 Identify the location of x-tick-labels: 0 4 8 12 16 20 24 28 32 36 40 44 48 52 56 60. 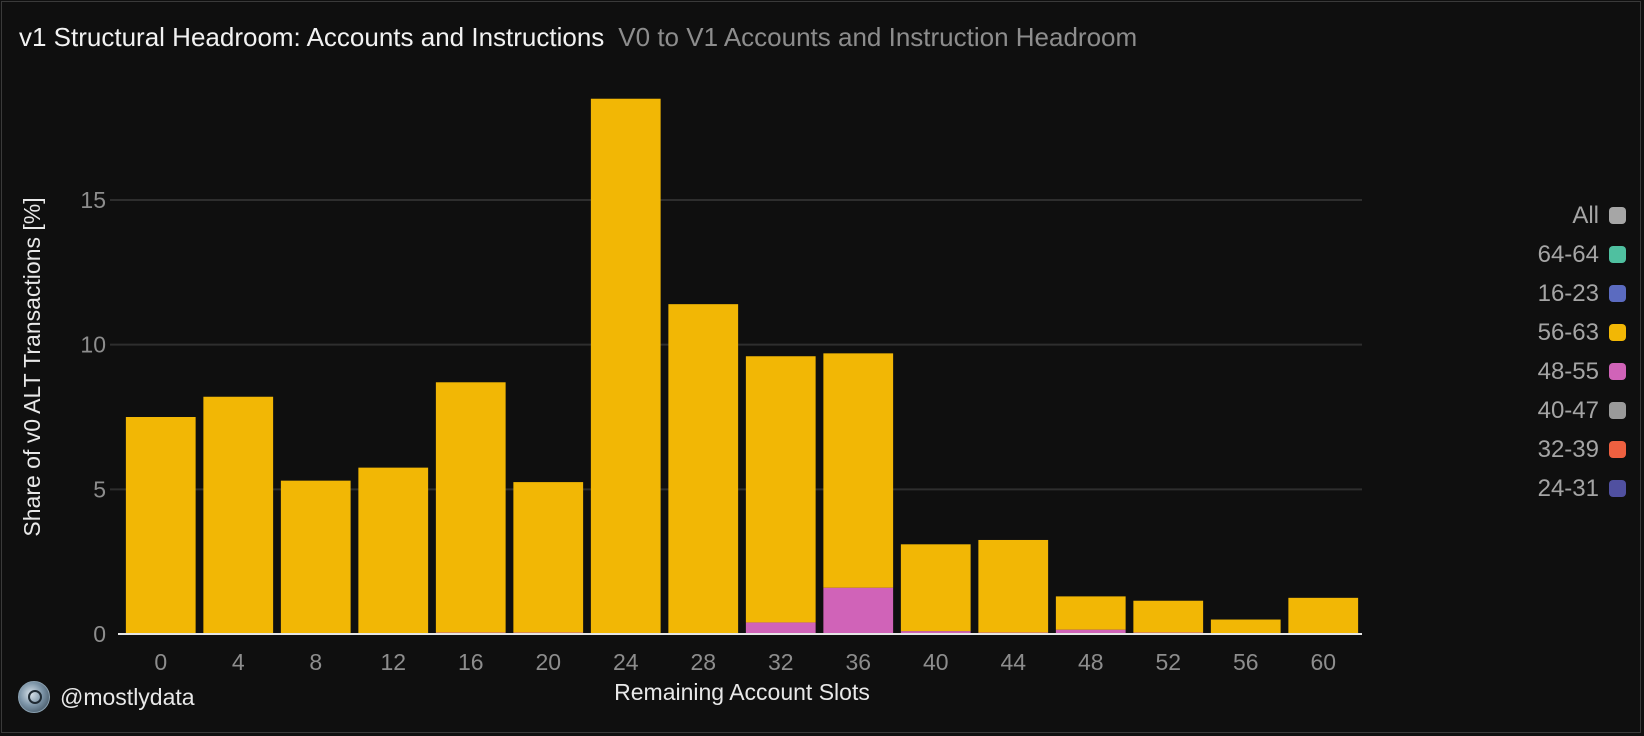
(745, 662).